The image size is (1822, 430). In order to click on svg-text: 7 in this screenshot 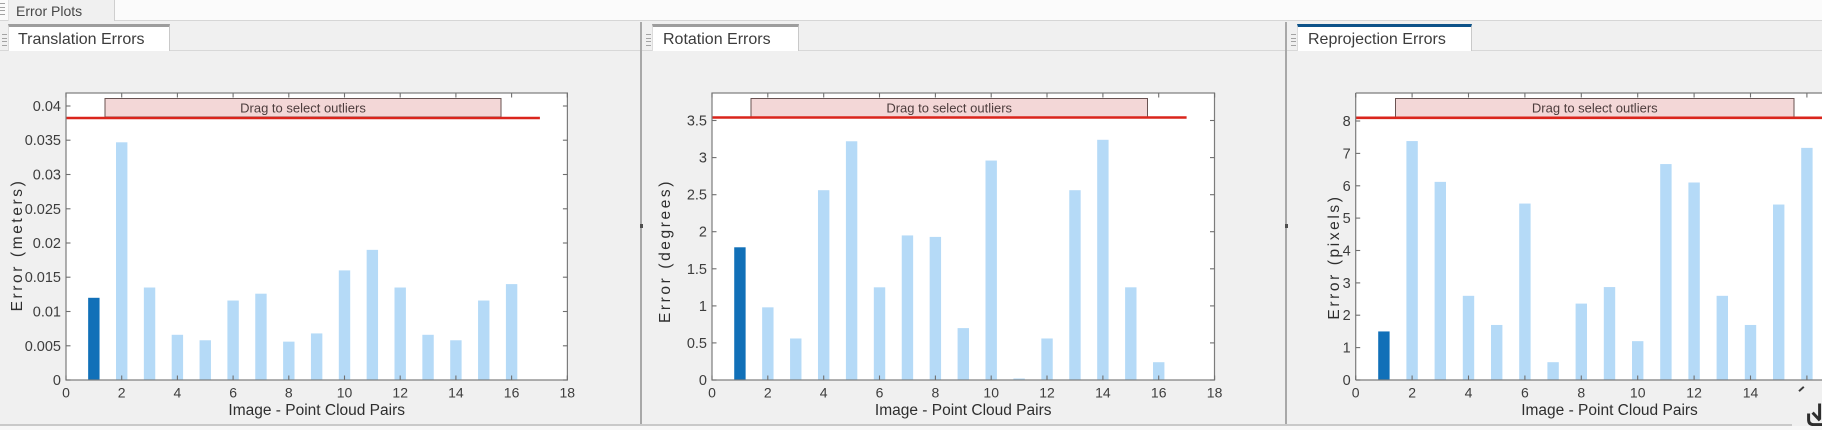, I will do `click(1347, 154)`.